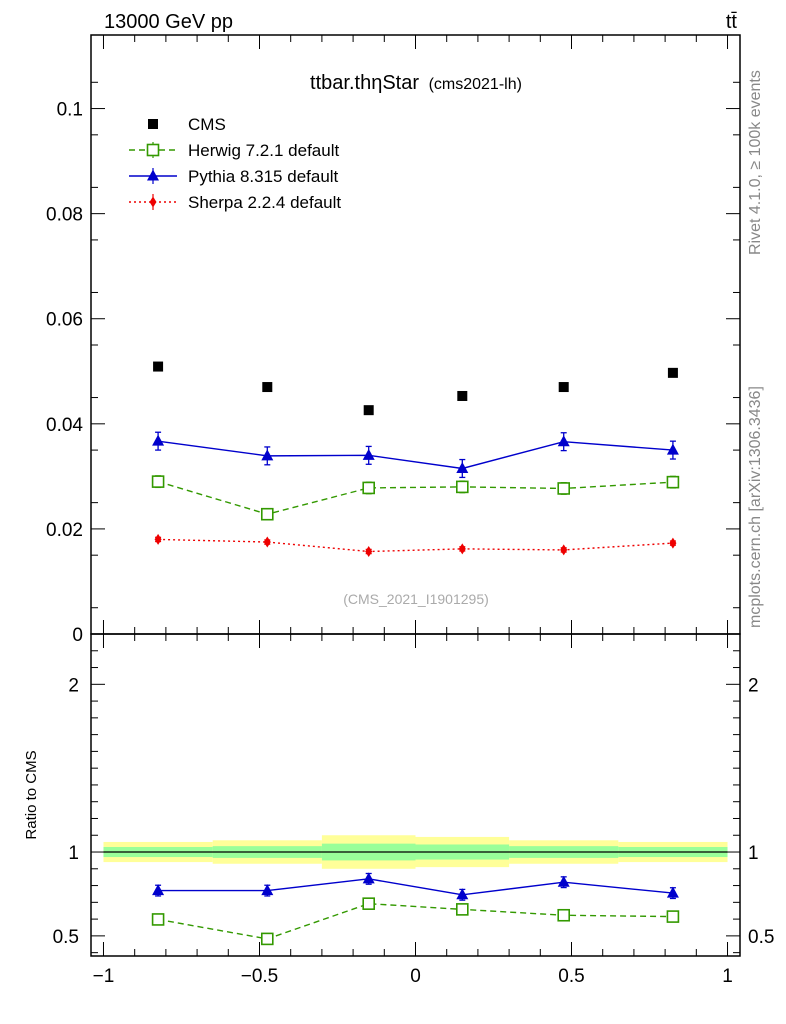 The image size is (786, 1024). Describe the element at coordinates (64, 530) in the screenshot. I see `main-ytick-label: 0.02` at that location.